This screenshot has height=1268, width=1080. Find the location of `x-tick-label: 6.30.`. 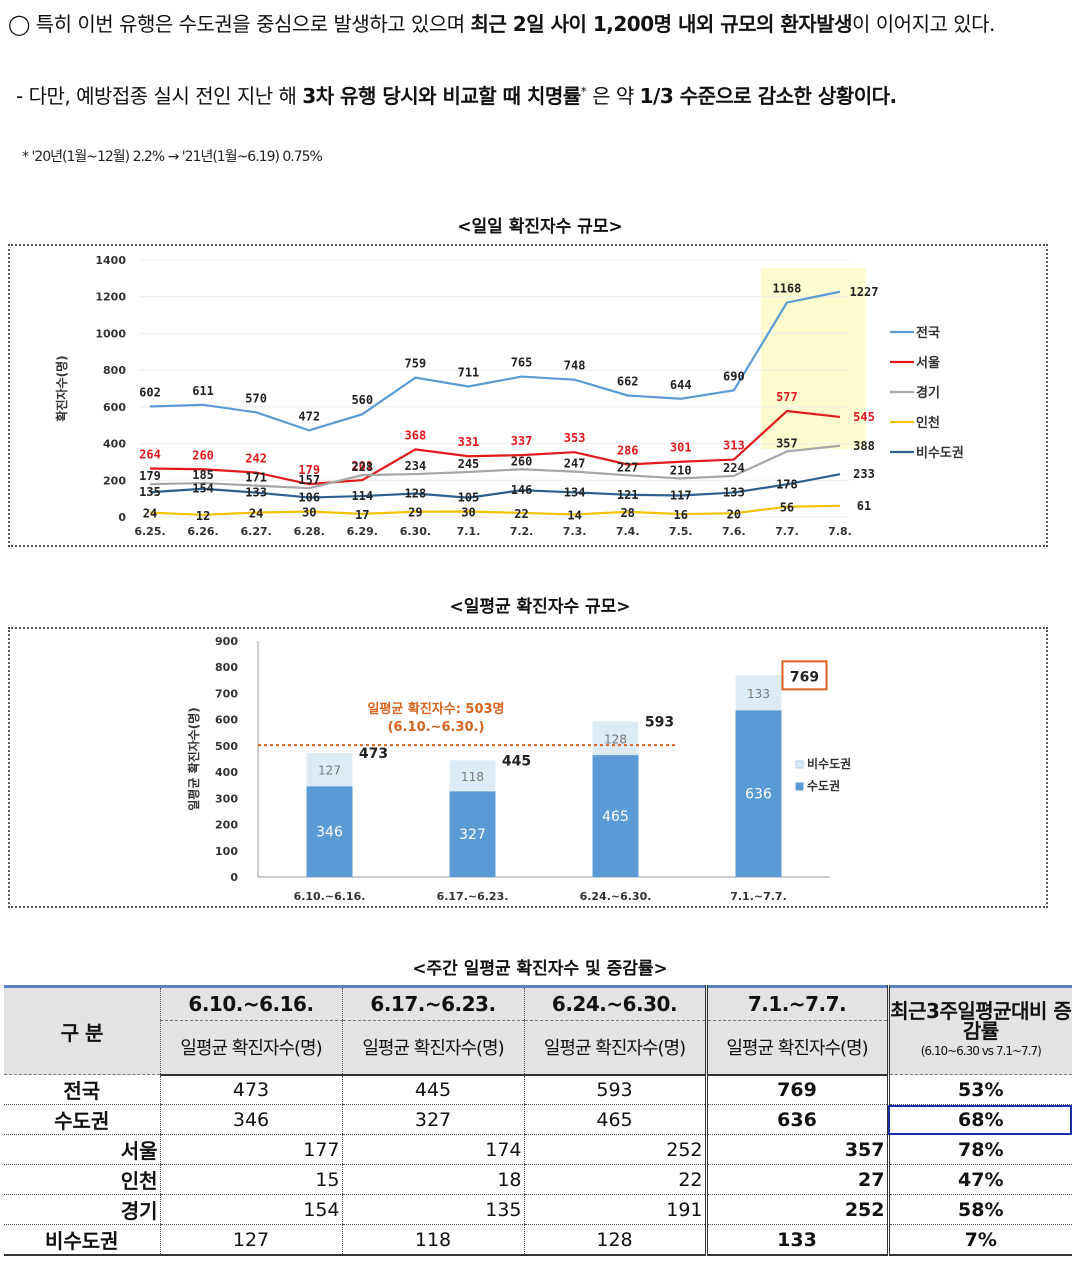

x-tick-label: 6.30. is located at coordinates (415, 531).